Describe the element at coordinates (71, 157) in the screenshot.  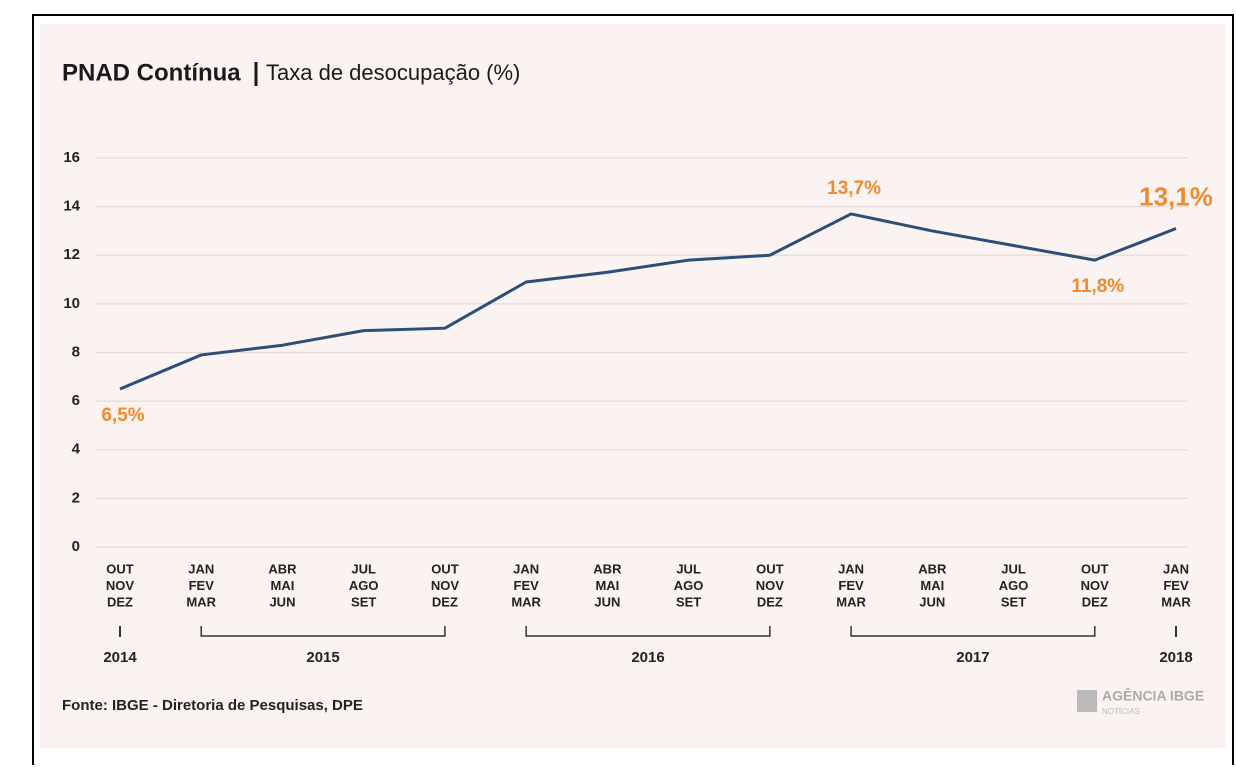
I see `y-tick-label: 16` at that location.